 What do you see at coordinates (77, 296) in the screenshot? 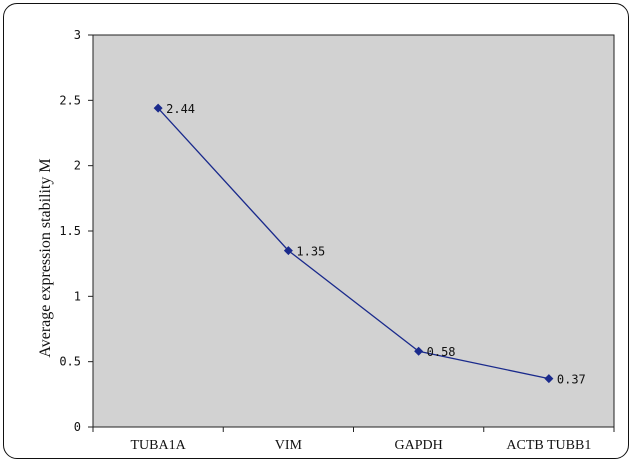
I see `y-tick-label: 1` at bounding box center [77, 296].